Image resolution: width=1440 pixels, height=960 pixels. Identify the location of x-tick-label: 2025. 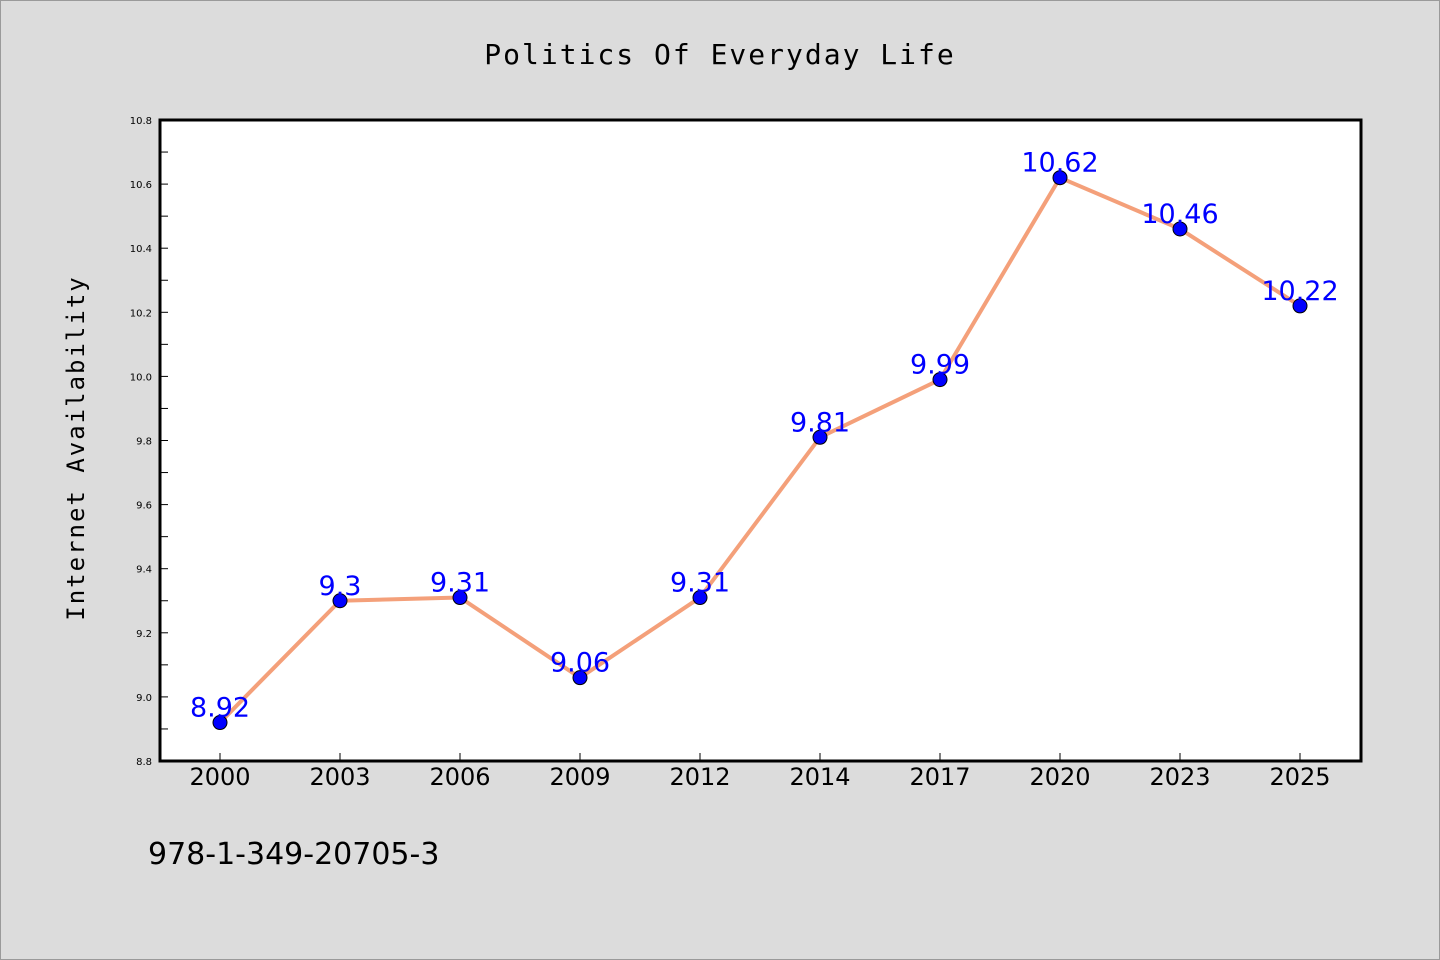
(1299, 777).